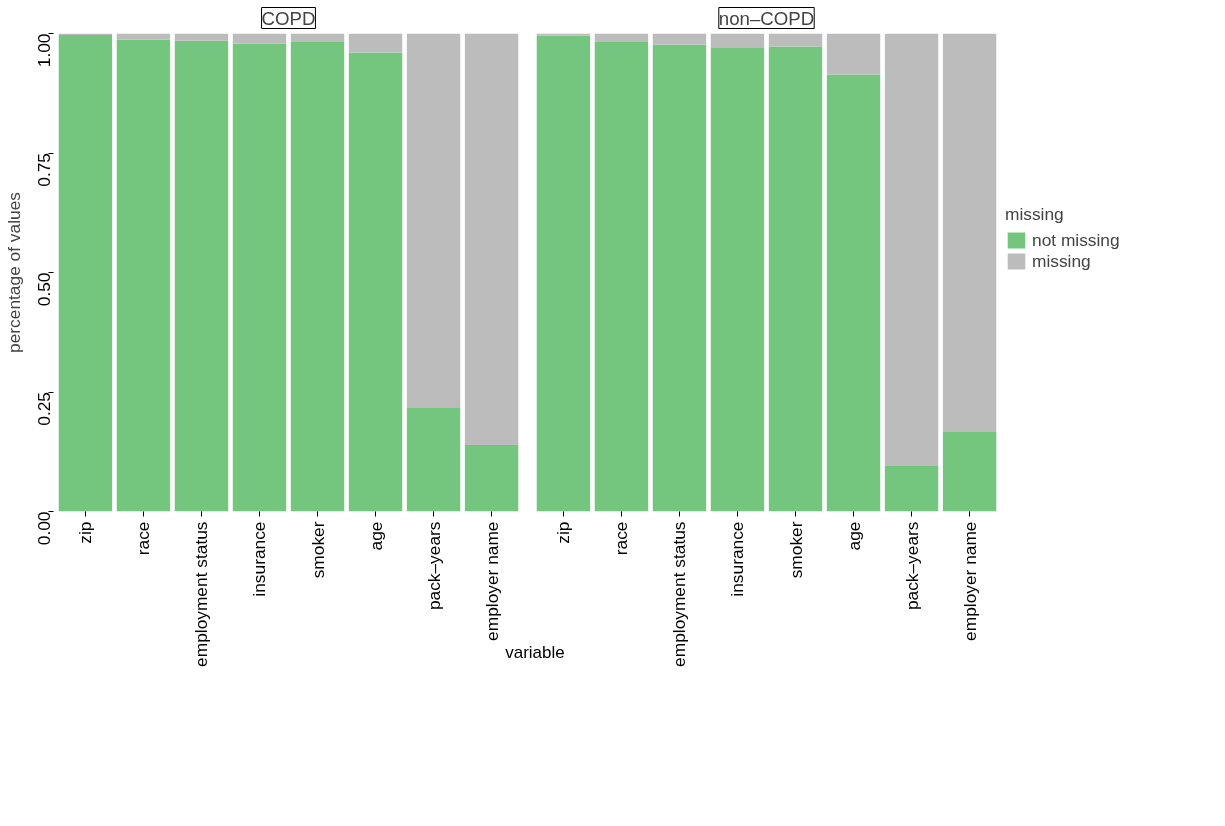  Describe the element at coordinates (1035, 214) in the screenshot. I see `legend-title: missing` at that location.